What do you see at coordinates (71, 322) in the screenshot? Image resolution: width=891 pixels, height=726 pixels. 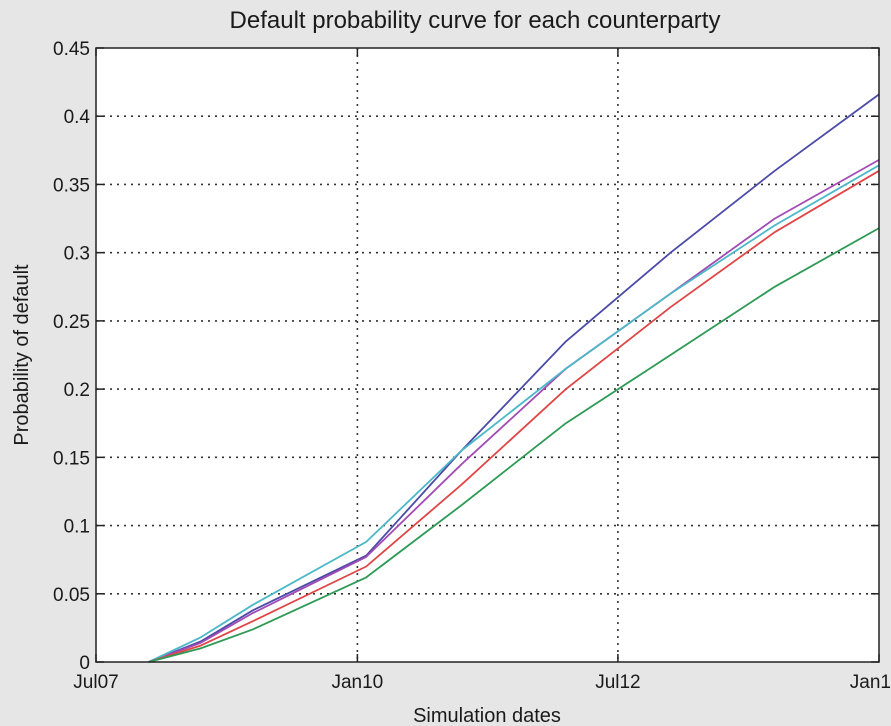 I see `y-tick-label: 0.25` at bounding box center [71, 322].